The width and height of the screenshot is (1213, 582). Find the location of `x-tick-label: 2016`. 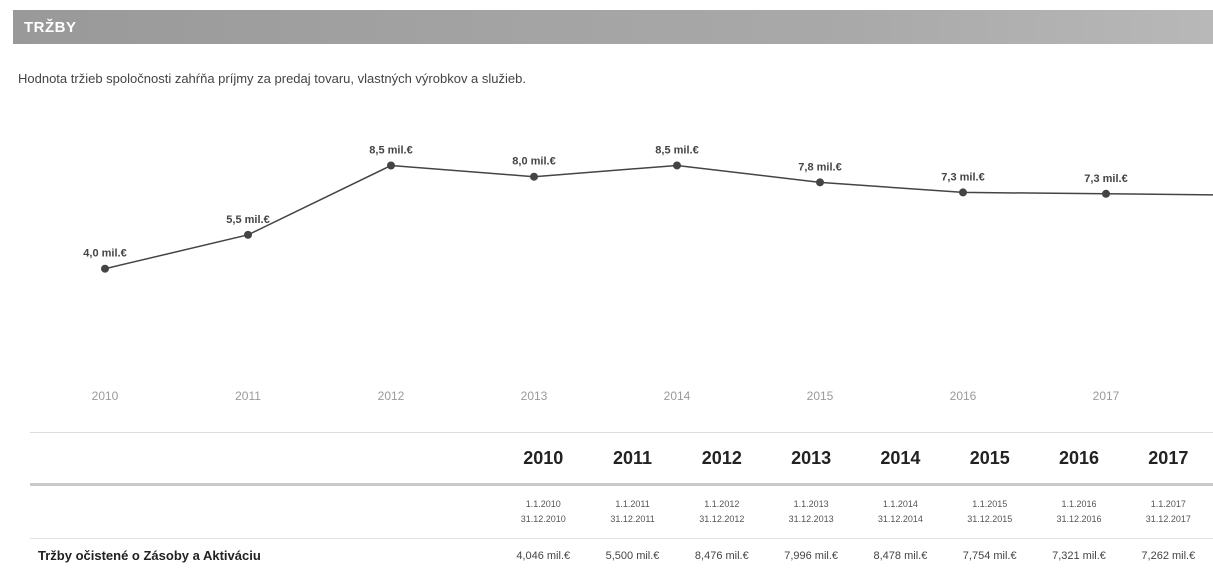

x-tick-label: 2016 is located at coordinates (963, 396).